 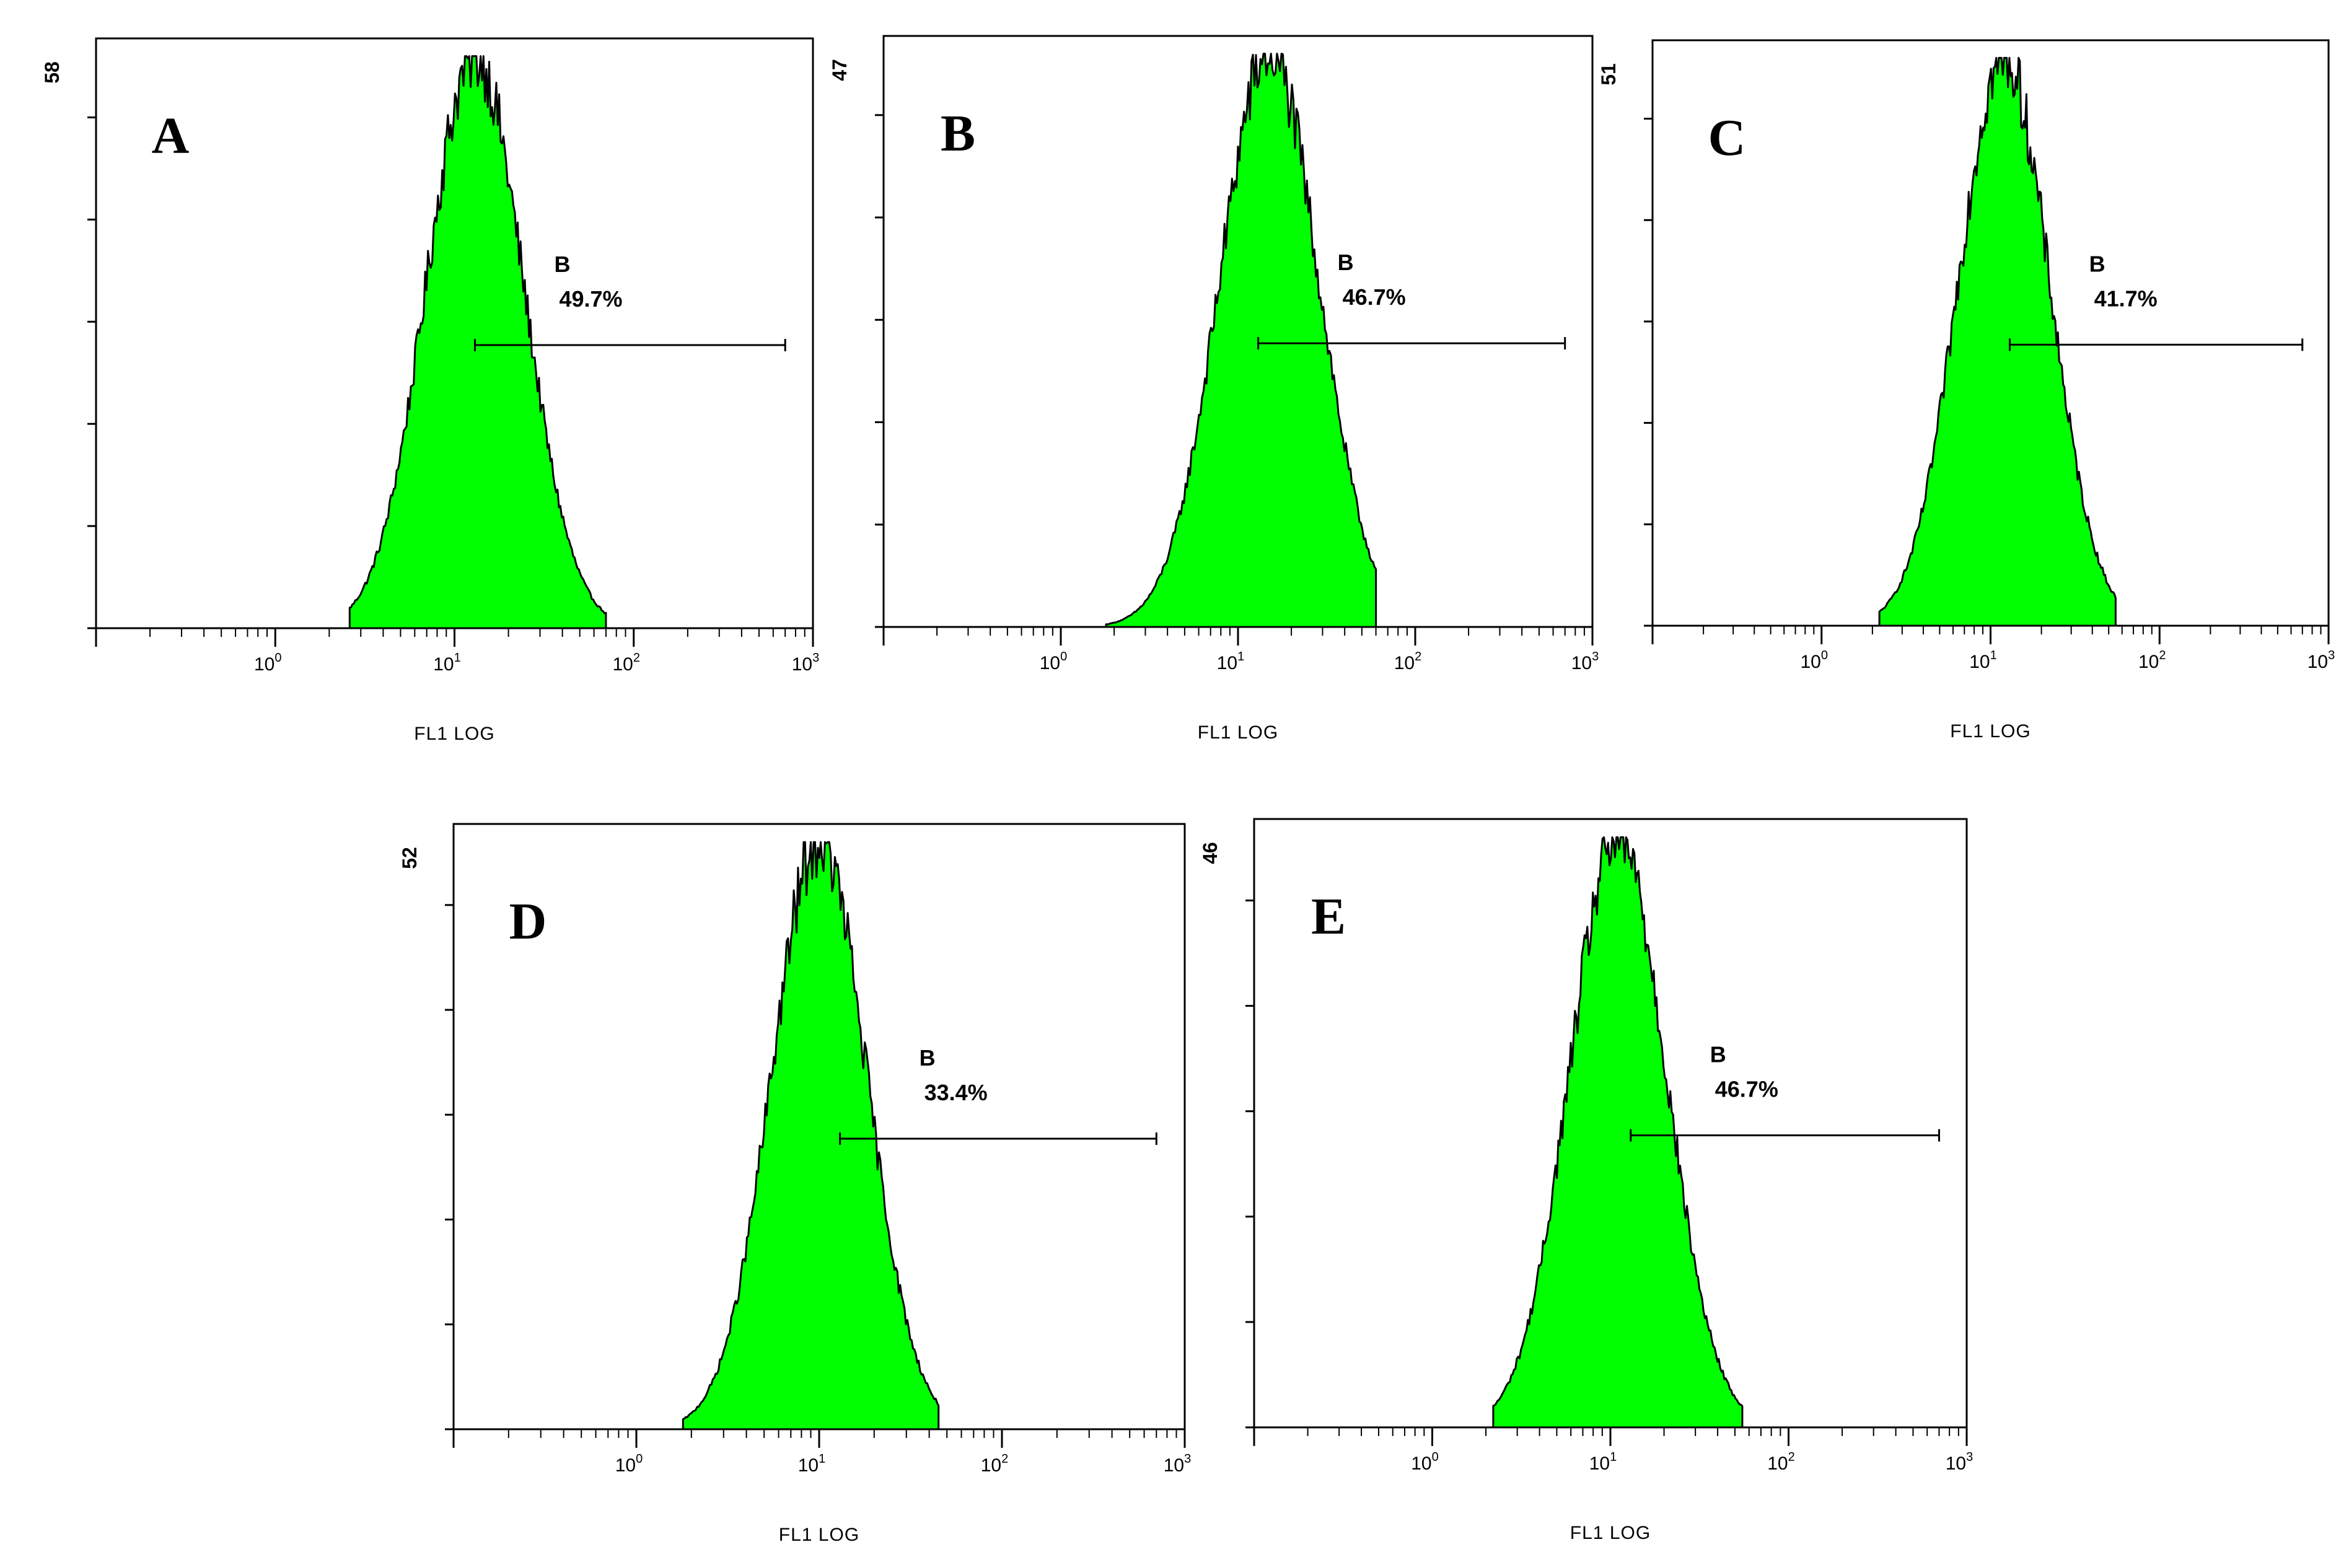 I want to click on panel-letter: B, so click(x=958, y=133).